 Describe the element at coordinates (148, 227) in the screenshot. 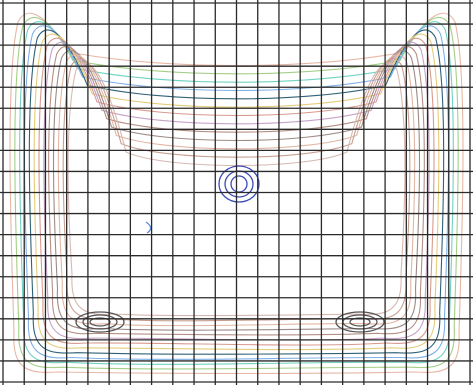

I see `left-mark` at that location.